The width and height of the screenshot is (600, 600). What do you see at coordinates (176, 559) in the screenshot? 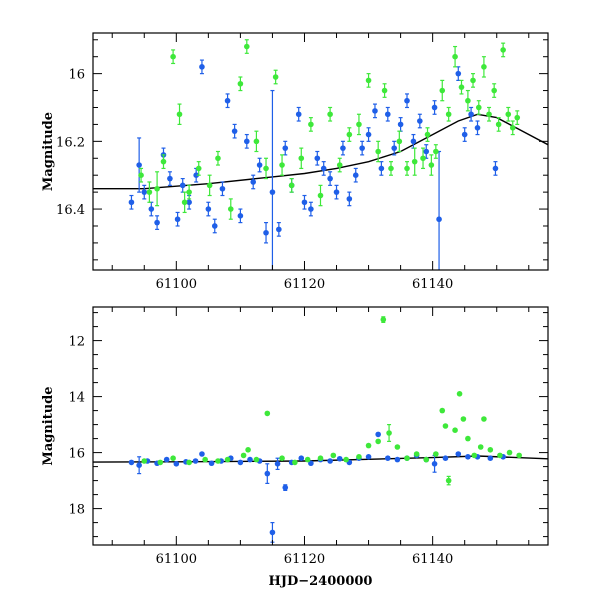
I see `x-tick-label: 61100` at bounding box center [176, 559].